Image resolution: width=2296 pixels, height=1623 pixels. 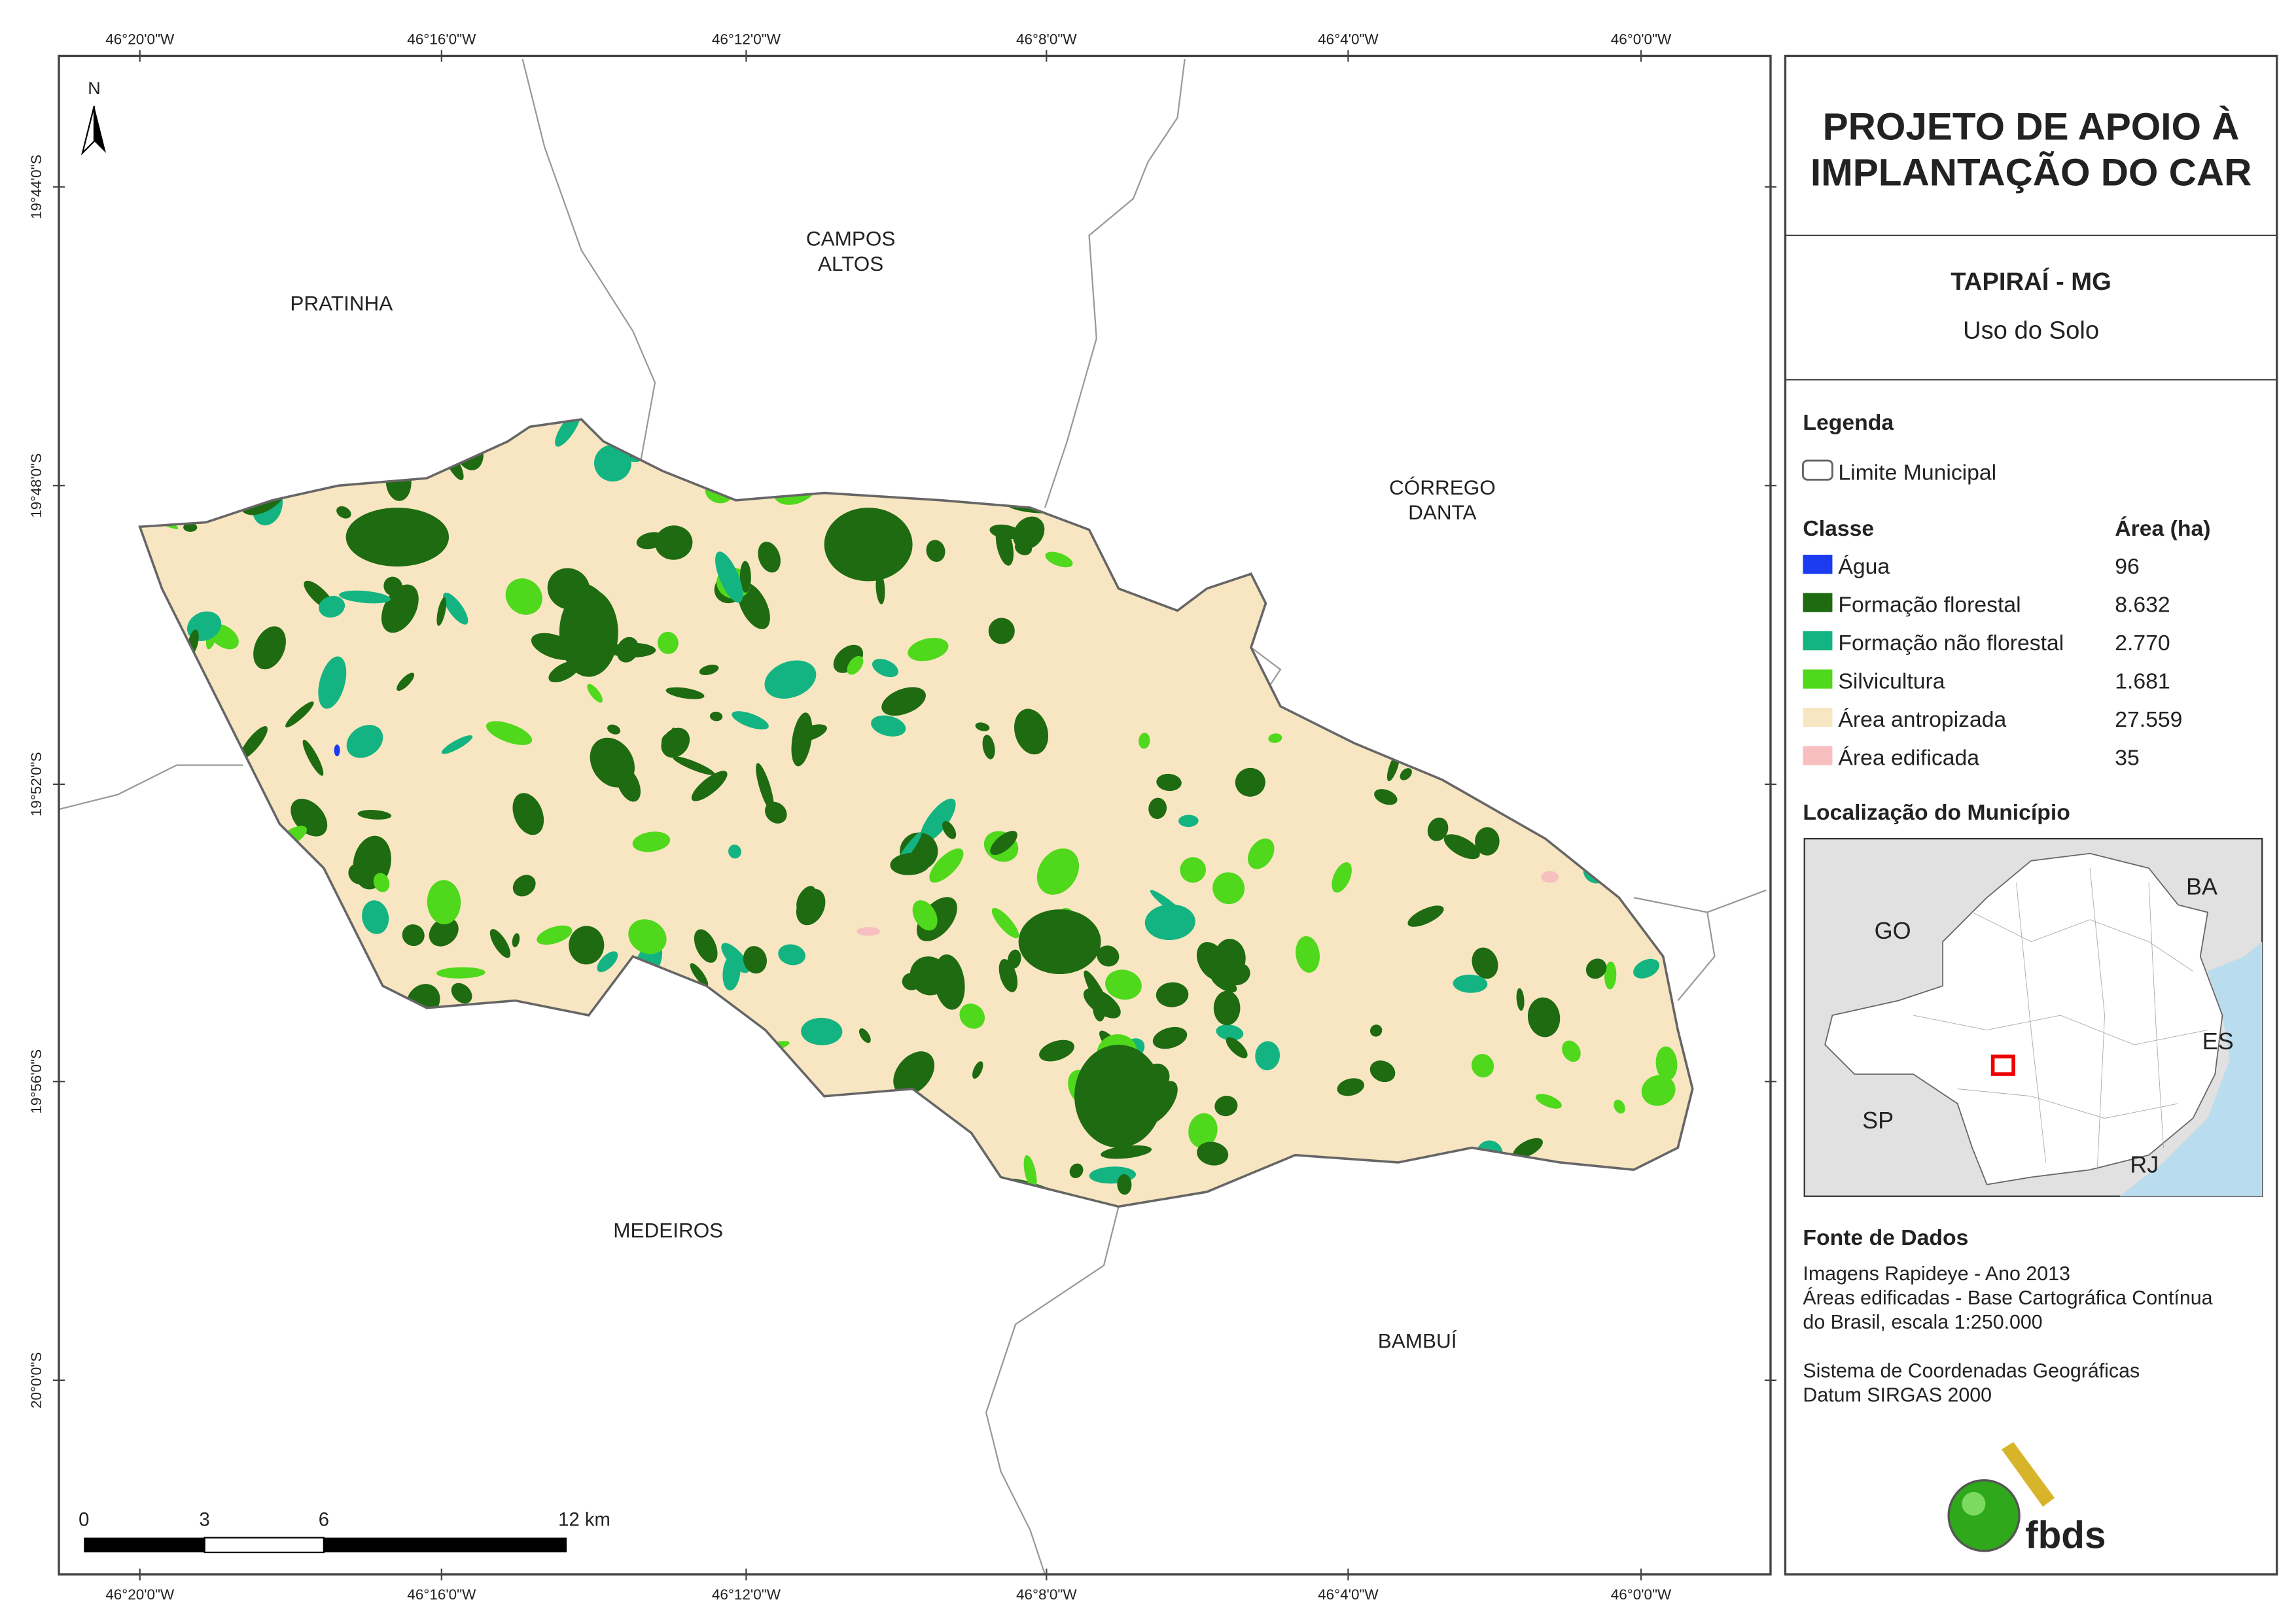 What do you see at coordinates (36, 1081) in the screenshot?
I see `latitude-label: 19°56'0"S` at bounding box center [36, 1081].